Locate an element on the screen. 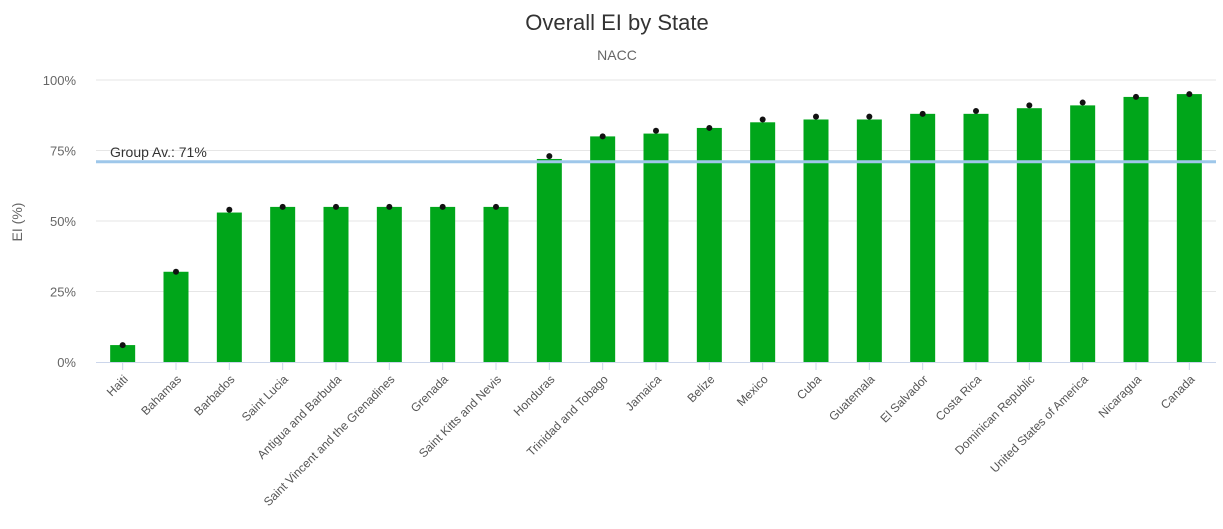 The height and width of the screenshot is (529, 1223). x-tick-label: Mexico is located at coordinates (752, 390).